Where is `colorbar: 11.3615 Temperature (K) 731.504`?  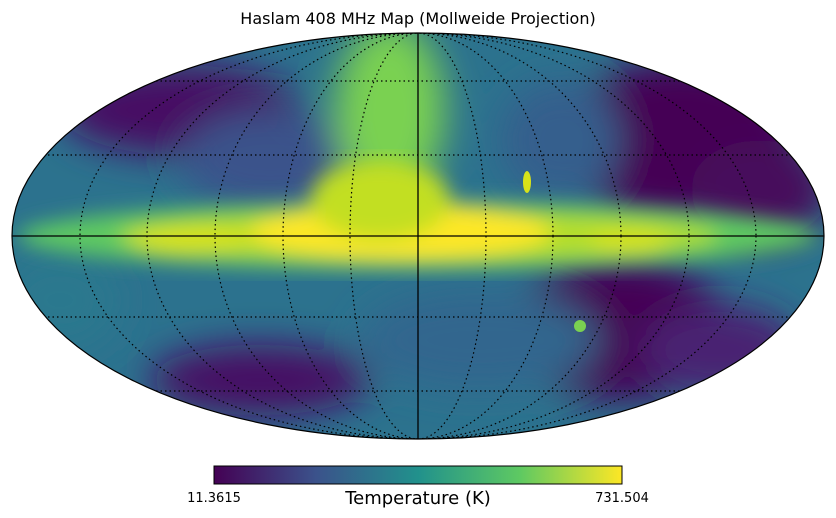 colorbar: 11.3615 Temperature (K) 731.504 is located at coordinates (418, 487).